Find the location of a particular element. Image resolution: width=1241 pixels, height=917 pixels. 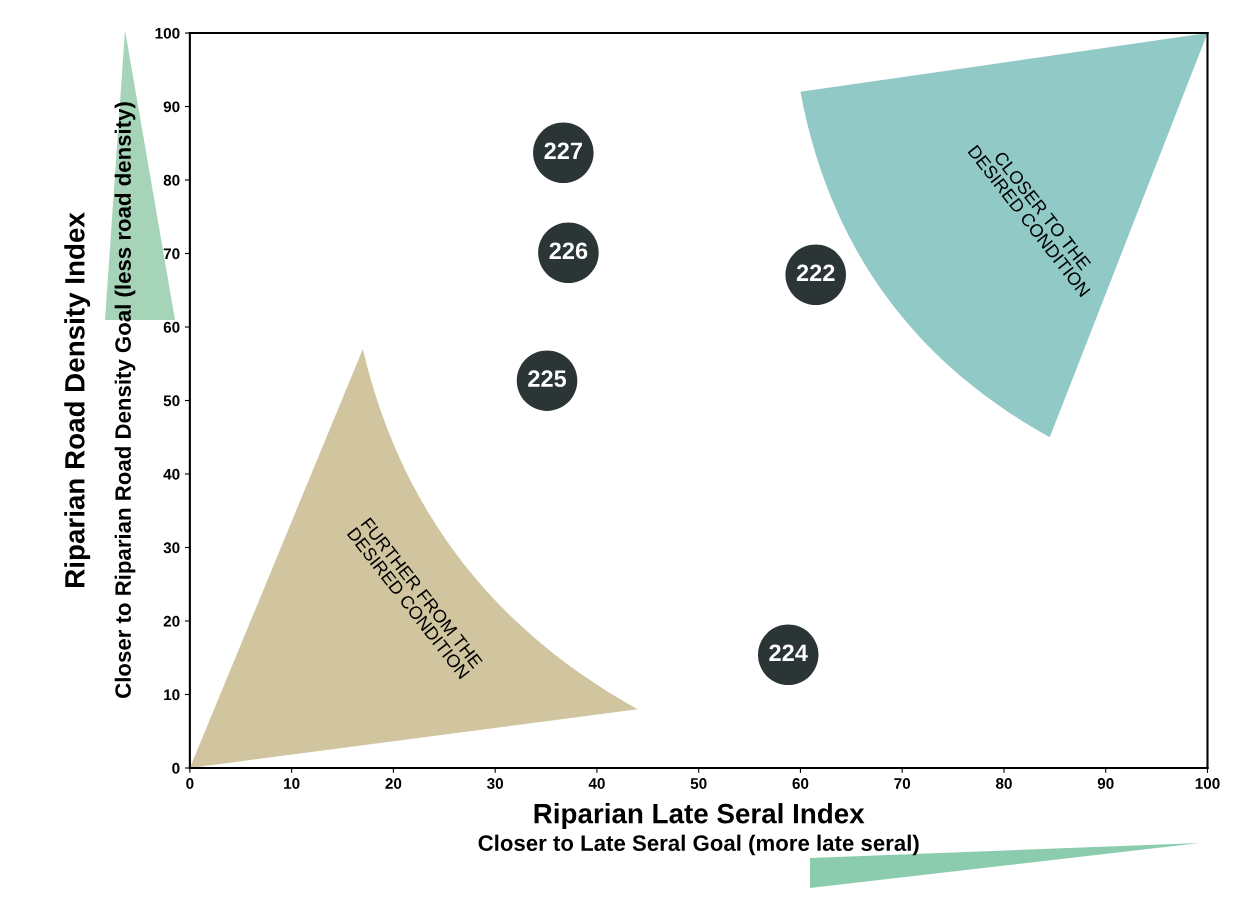

y-tick-label: 0 is located at coordinates (176, 768).